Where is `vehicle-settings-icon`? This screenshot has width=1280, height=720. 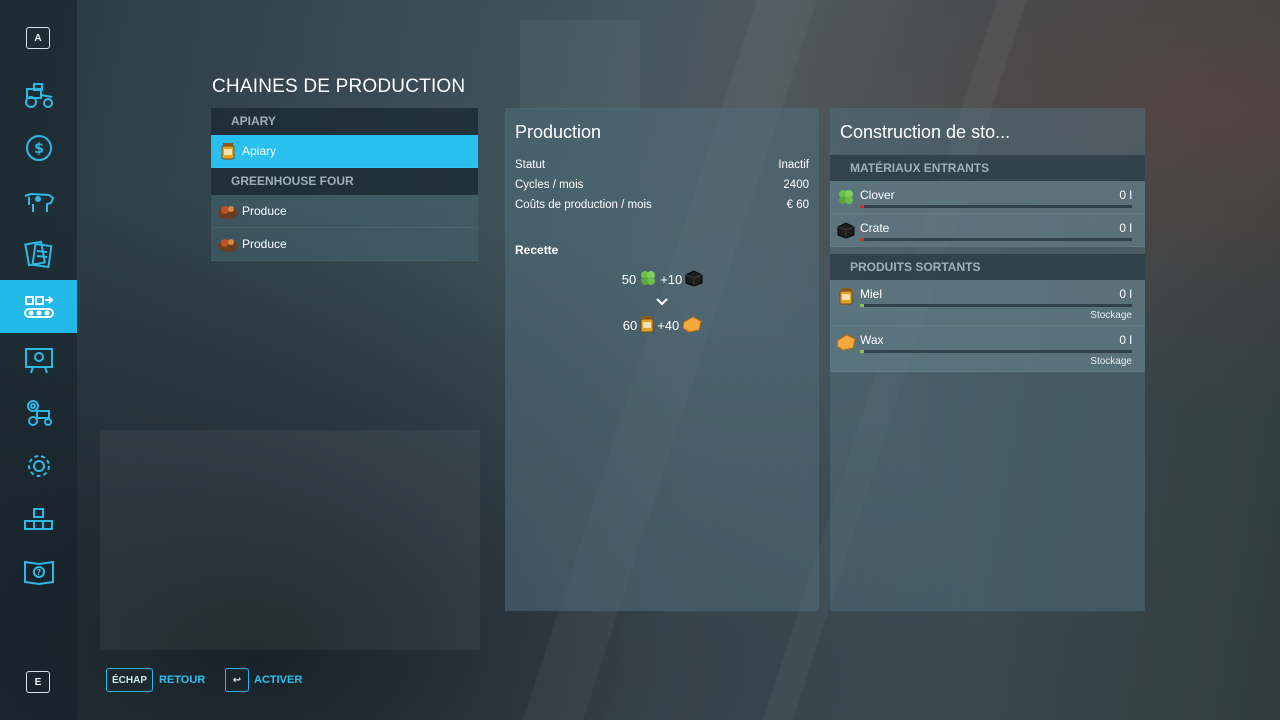 vehicle-settings-icon is located at coordinates (39, 412).